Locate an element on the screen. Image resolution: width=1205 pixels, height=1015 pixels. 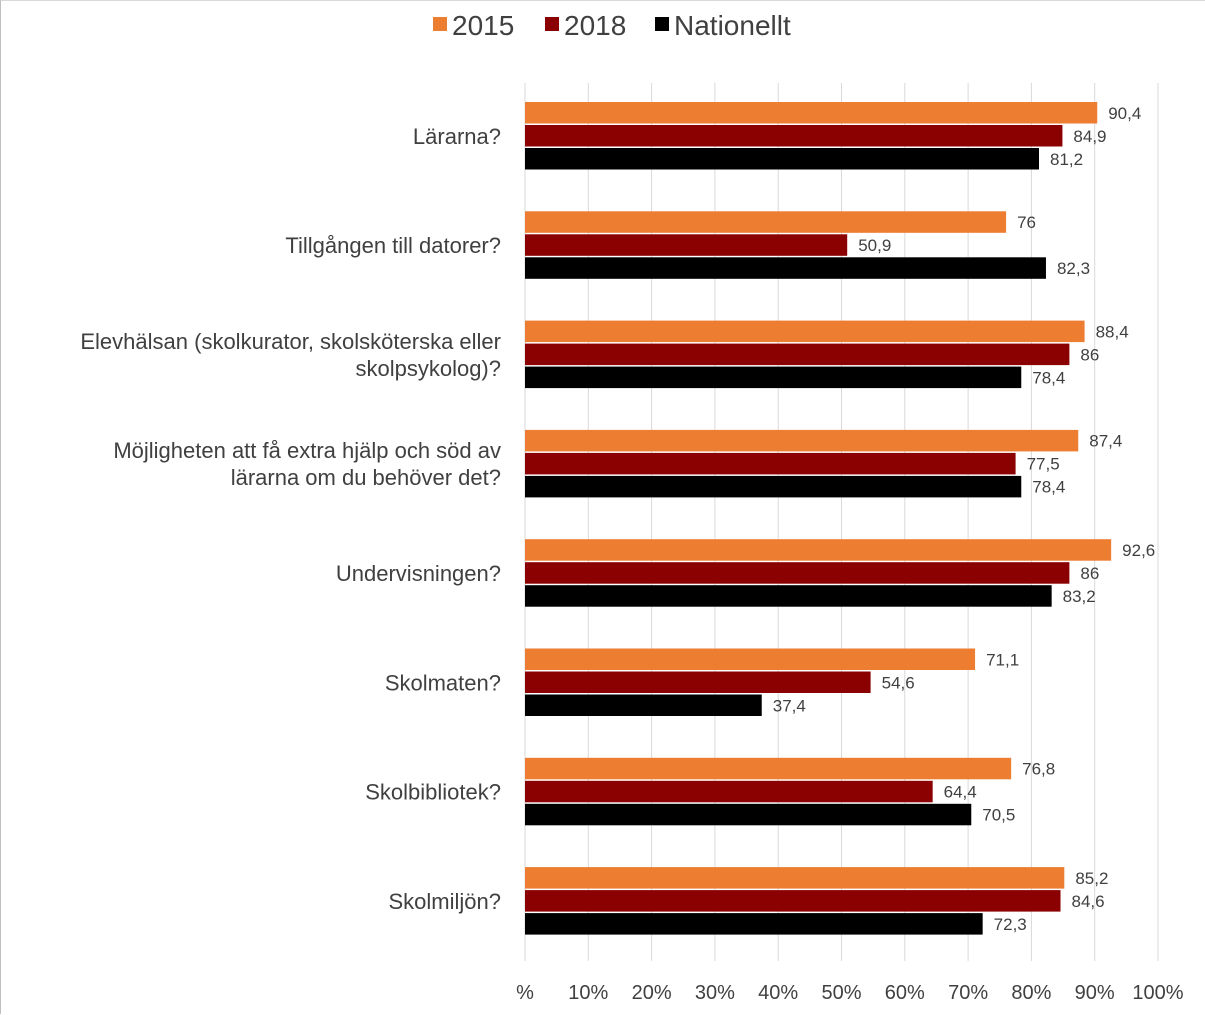
data-label-2015-7: 85,2 is located at coordinates (1091, 878).